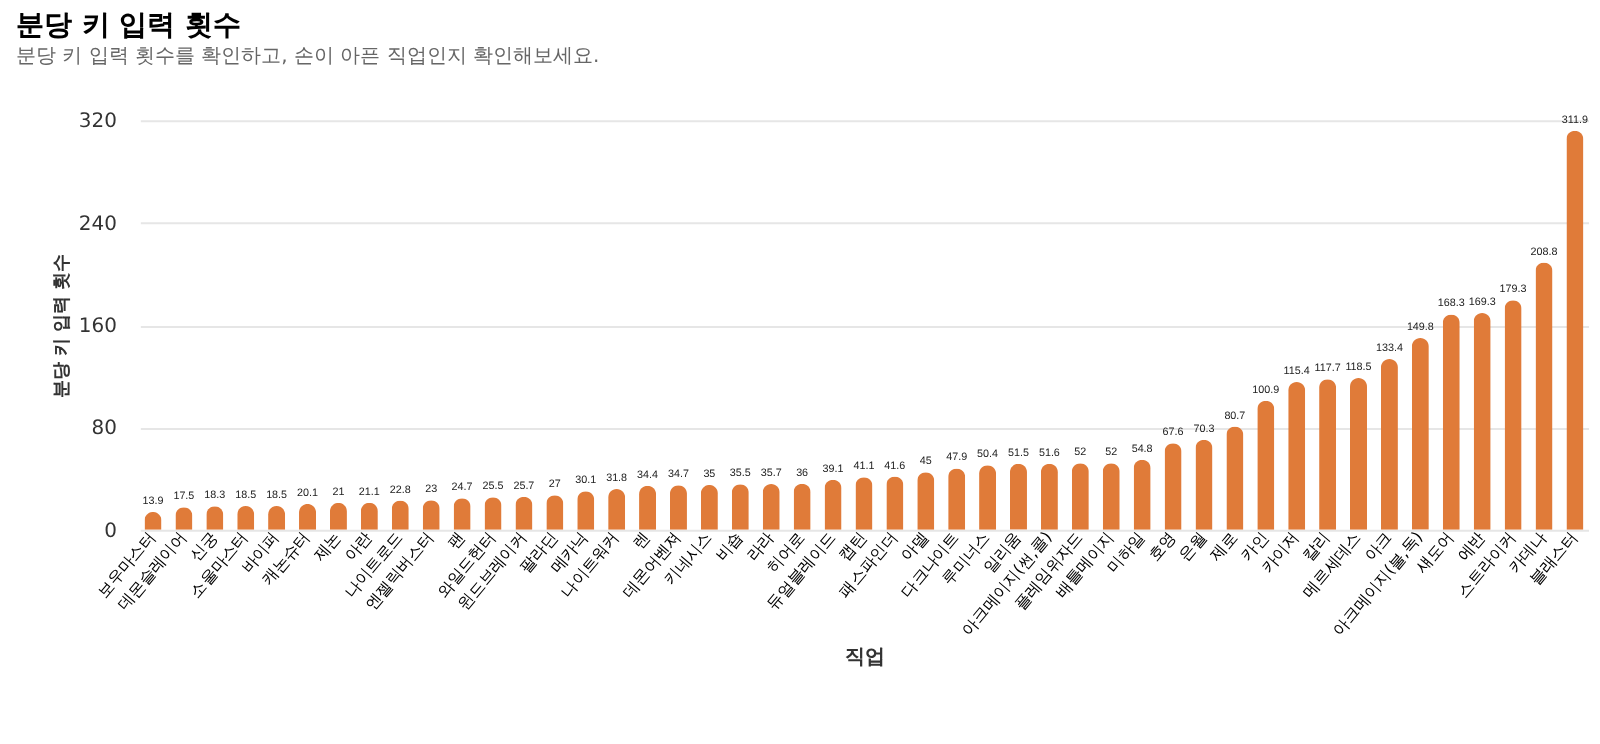 Image resolution: width=1600 pixels, height=744 pixels. Describe the element at coordinates (307, 57) in the screenshot. I see `chart-subtitle: 분당 키 입력 횟수를 확인하고, 손이 아픈 직업인지 확인해보세요.` at that location.